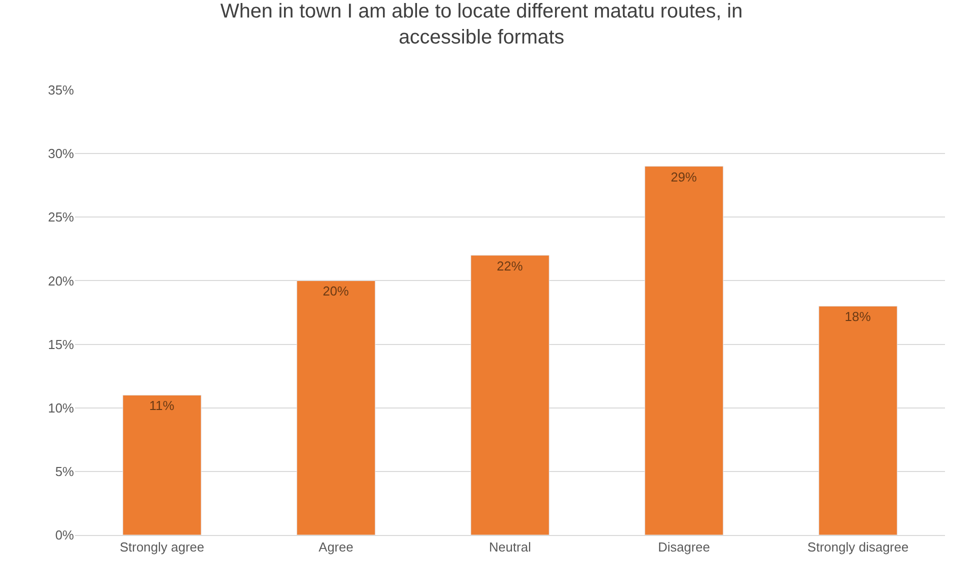 This screenshot has height=580, width=963. I want to click on y-tick-label: 30%, so click(61, 154).